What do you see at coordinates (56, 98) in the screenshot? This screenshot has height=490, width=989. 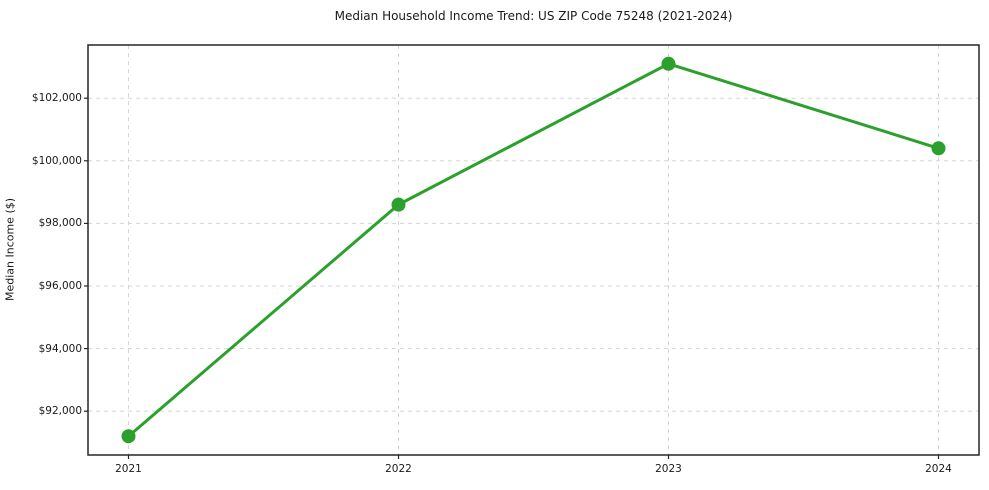 I see `y-tick-label-102000: $102,000` at bounding box center [56, 98].